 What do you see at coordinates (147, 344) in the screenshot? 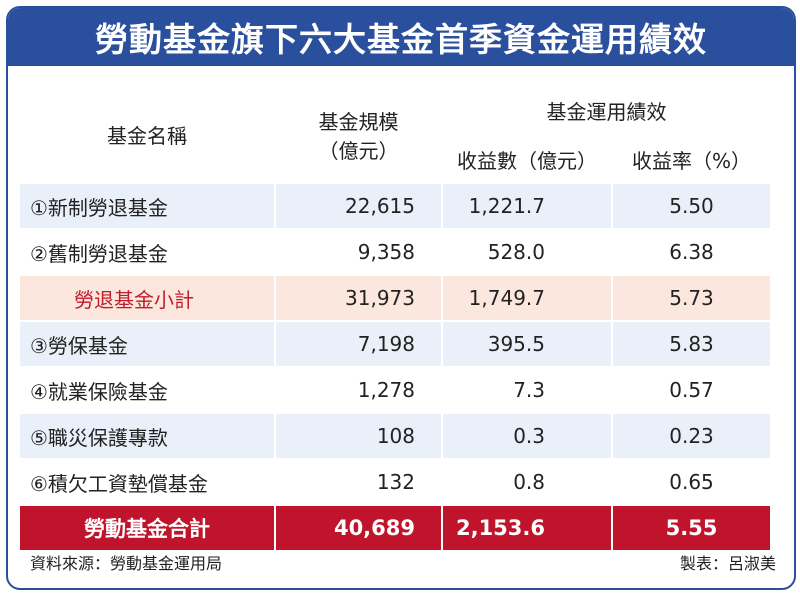
I see `fund-name-cell: ③勞保基金` at bounding box center [147, 344].